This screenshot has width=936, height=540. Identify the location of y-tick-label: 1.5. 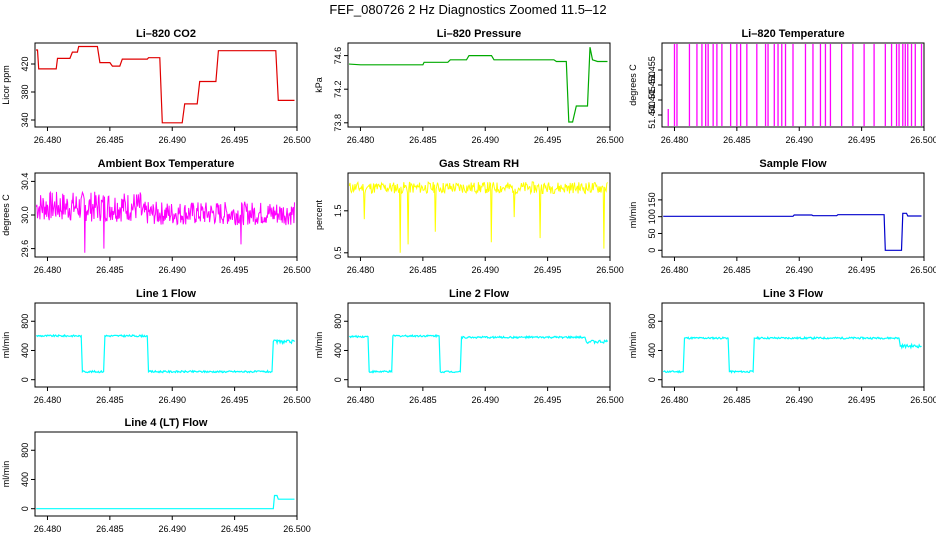
(338, 211).